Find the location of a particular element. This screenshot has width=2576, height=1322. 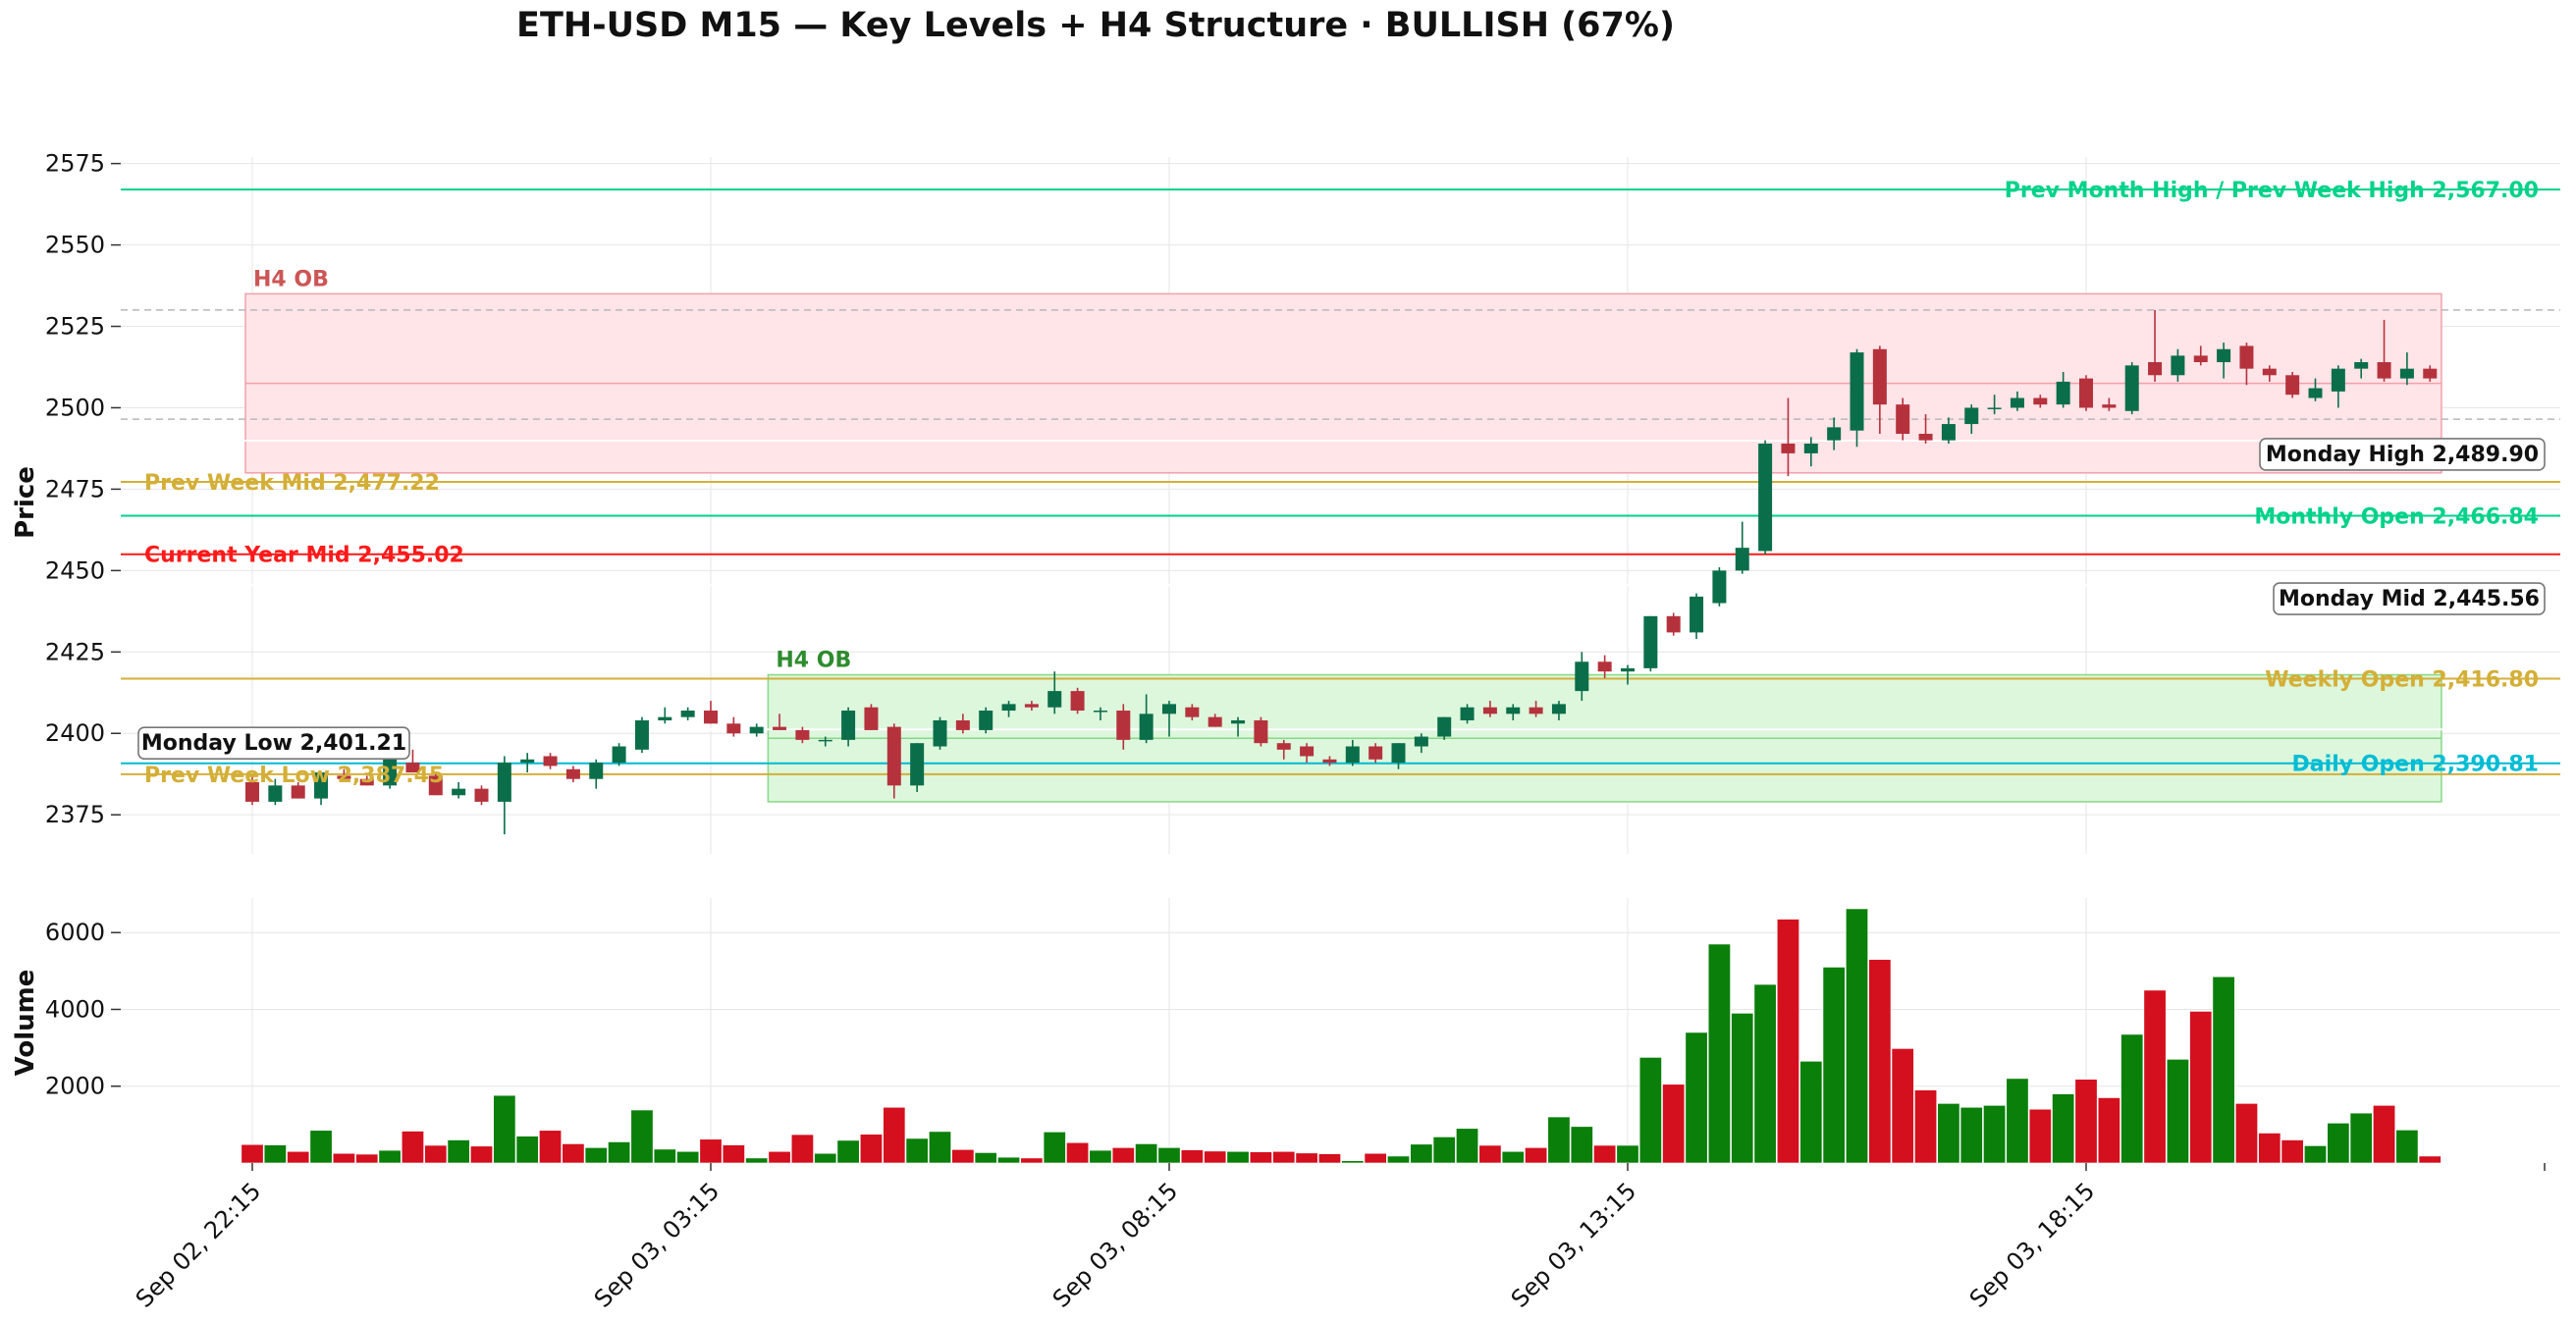

price-tick-label: 2575 is located at coordinates (75, 164).